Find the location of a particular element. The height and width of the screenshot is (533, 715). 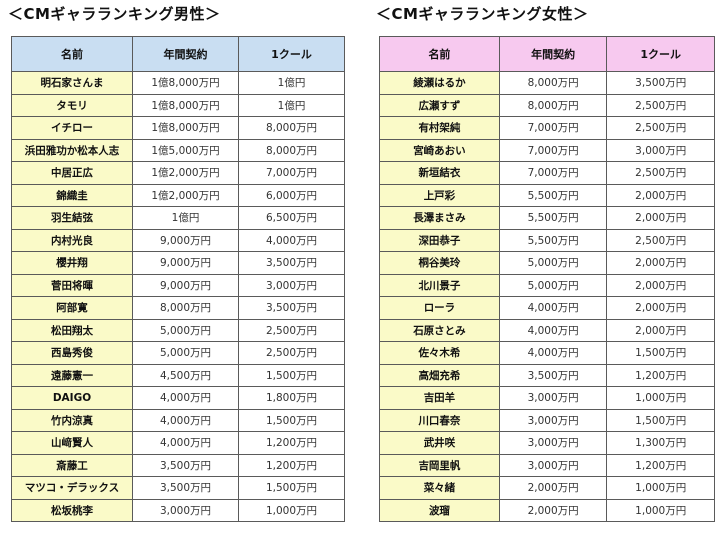

table-row: 北川景子 5,000万円 2,000万円 is located at coordinates (547, 285).